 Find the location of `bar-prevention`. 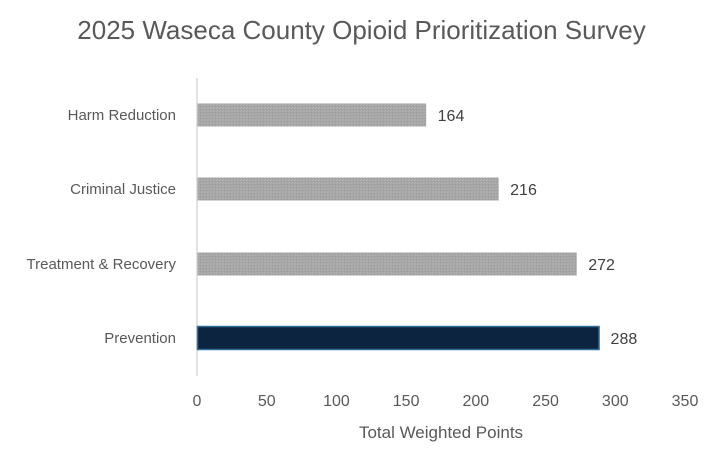

bar-prevention is located at coordinates (398, 338).